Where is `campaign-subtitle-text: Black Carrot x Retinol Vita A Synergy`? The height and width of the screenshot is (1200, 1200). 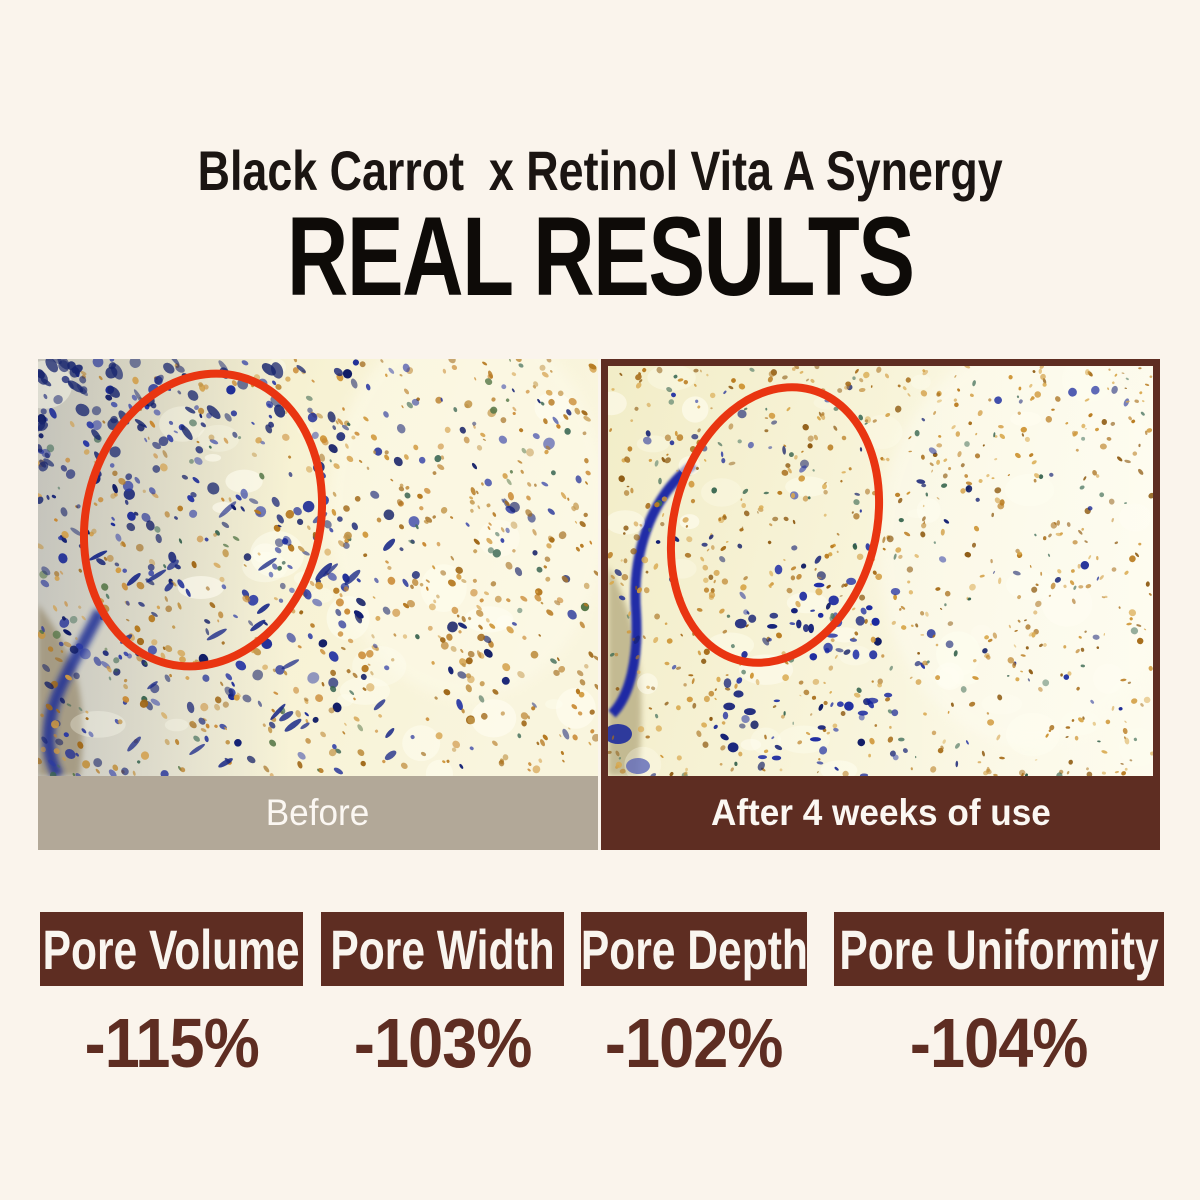 campaign-subtitle-text: Black Carrot x Retinol Vita A Synergy is located at coordinates (600, 170).